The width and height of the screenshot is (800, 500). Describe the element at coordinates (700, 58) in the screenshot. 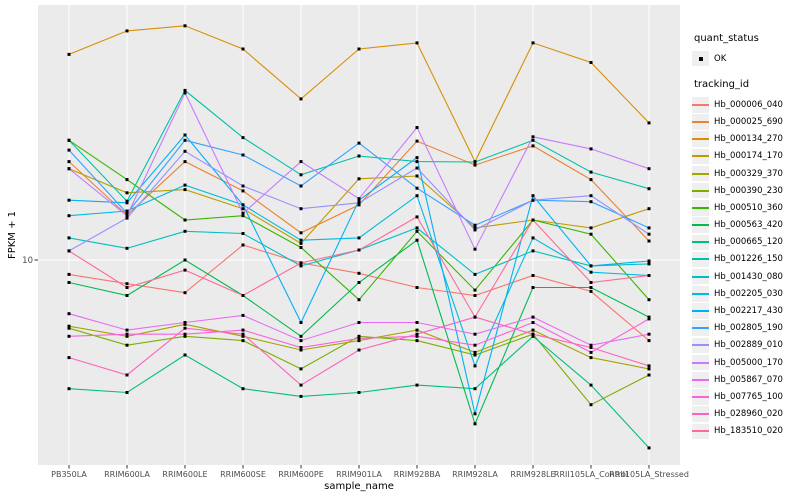

I see `legend-key-point` at that location.